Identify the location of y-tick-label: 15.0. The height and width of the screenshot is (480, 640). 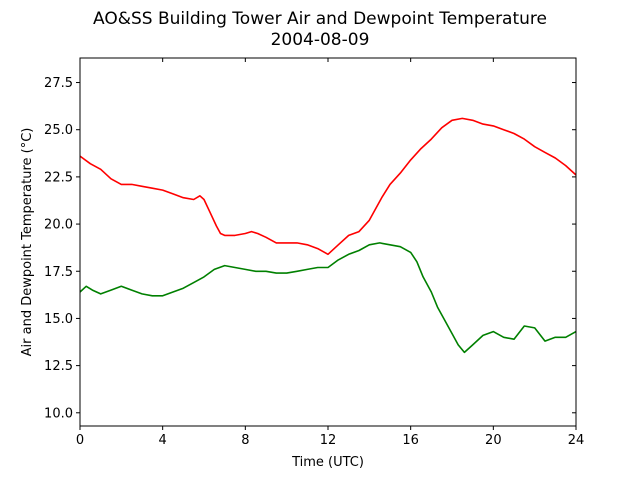
(58, 319).